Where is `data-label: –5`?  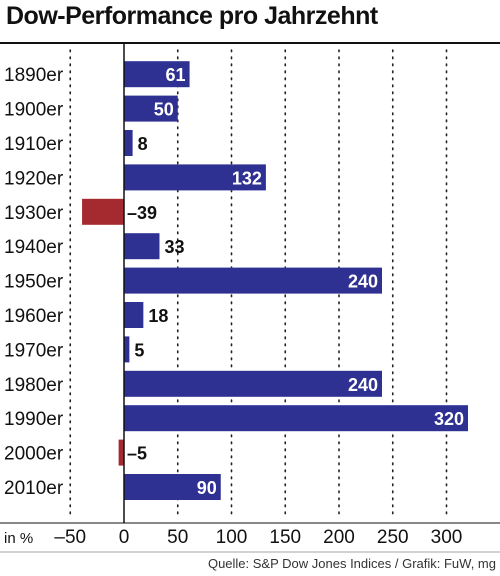 data-label: –5 is located at coordinates (137, 454).